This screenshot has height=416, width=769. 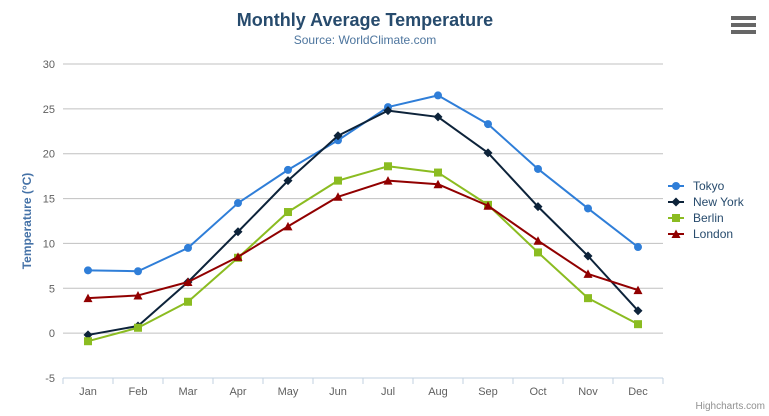 What do you see at coordinates (730, 406) in the screenshot?
I see `credits-label: Highcharts.com` at bounding box center [730, 406].